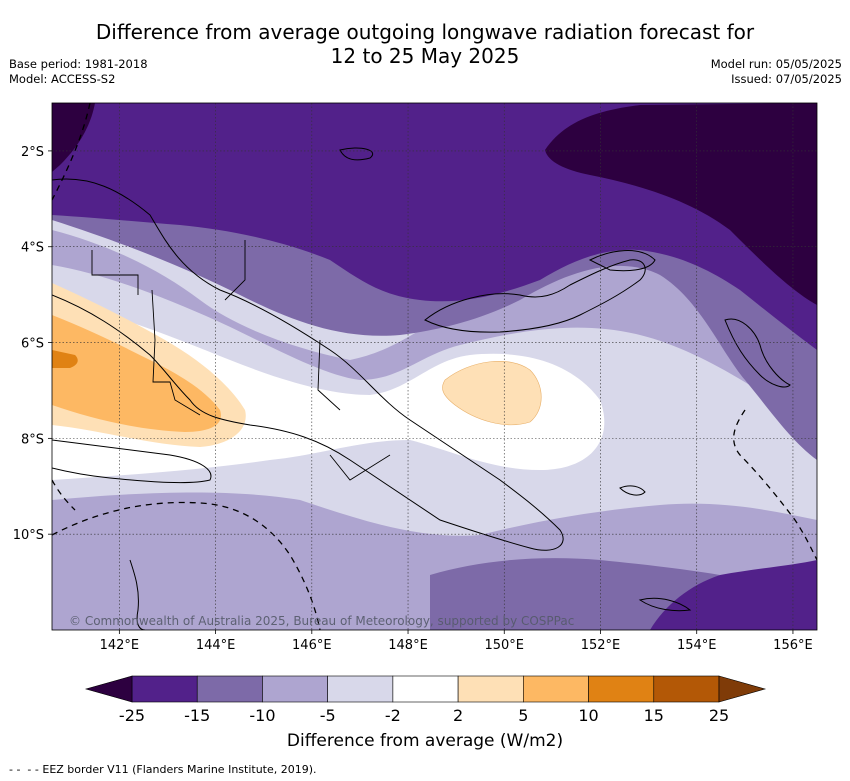  Describe the element at coordinates (32, 439) in the screenshot. I see `y-tick-label: 8°S` at that location.